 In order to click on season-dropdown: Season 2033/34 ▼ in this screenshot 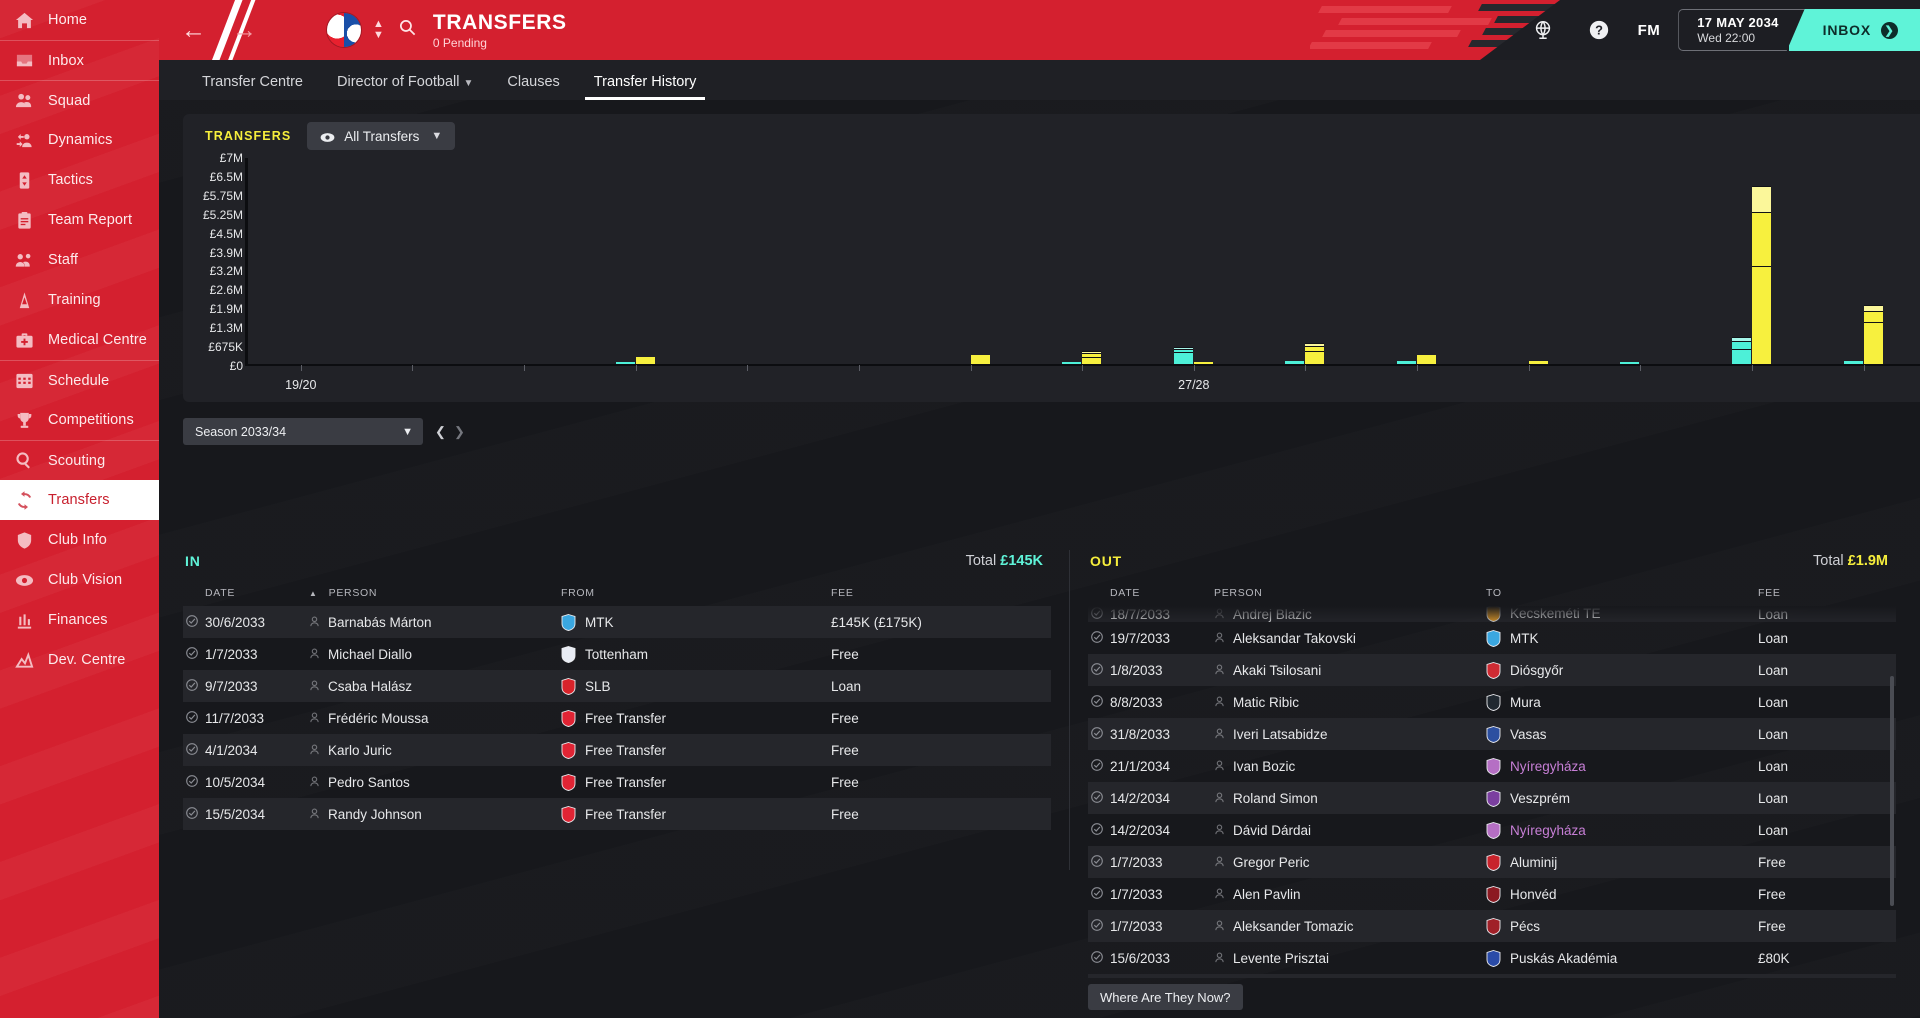, I will do `click(303, 431)`.